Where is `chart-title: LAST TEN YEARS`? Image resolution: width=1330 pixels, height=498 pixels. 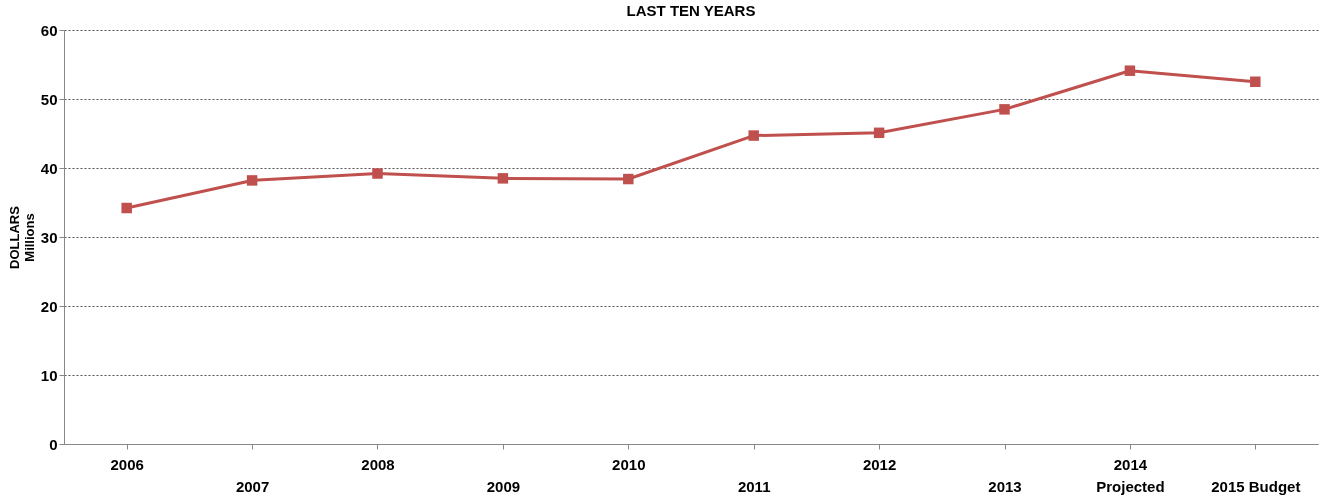 chart-title: LAST TEN YEARS is located at coordinates (691, 10).